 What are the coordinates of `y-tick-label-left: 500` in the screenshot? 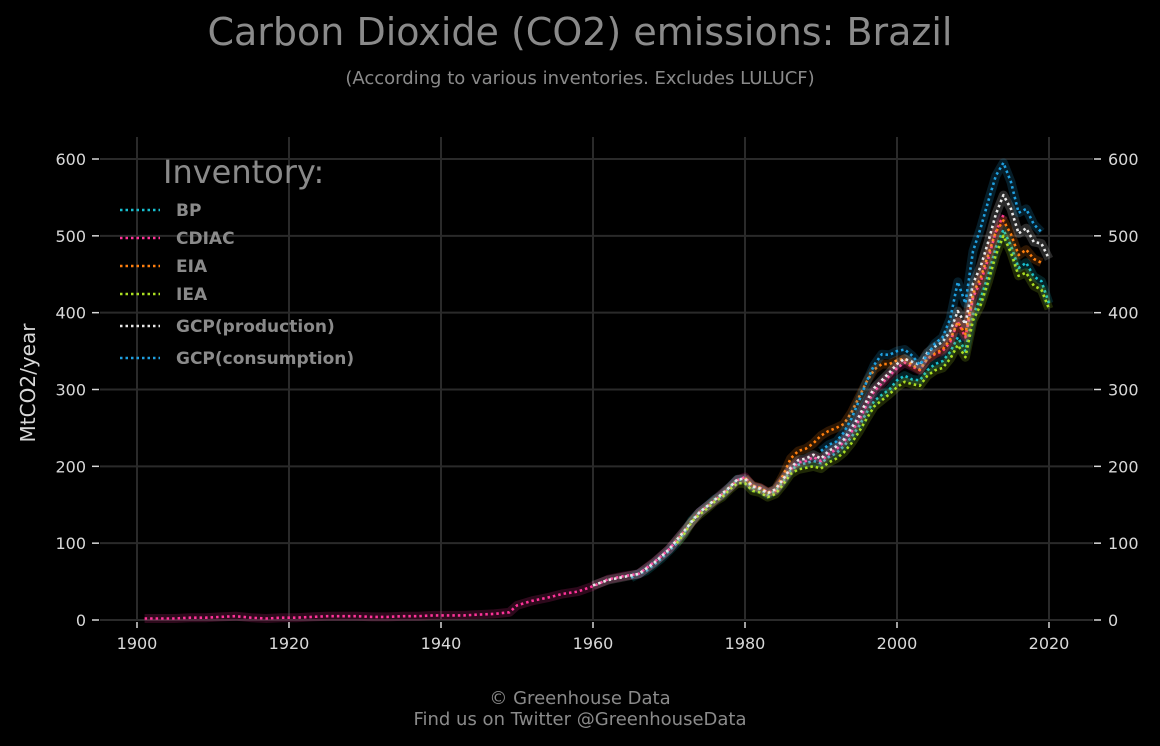 It's located at (70, 236).